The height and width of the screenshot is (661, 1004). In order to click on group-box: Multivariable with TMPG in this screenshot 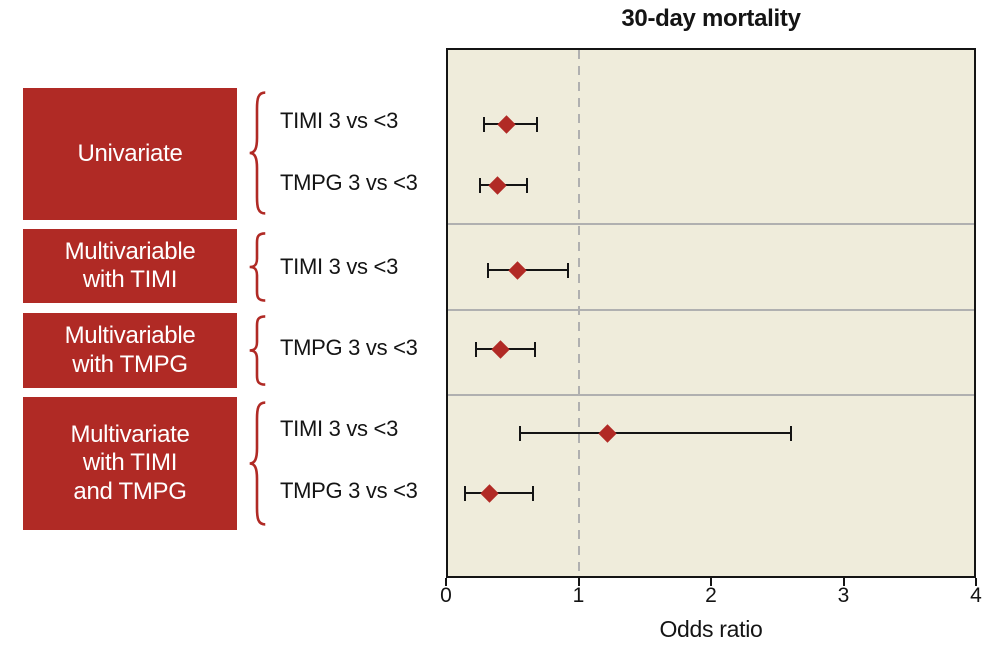, I will do `click(130, 350)`.